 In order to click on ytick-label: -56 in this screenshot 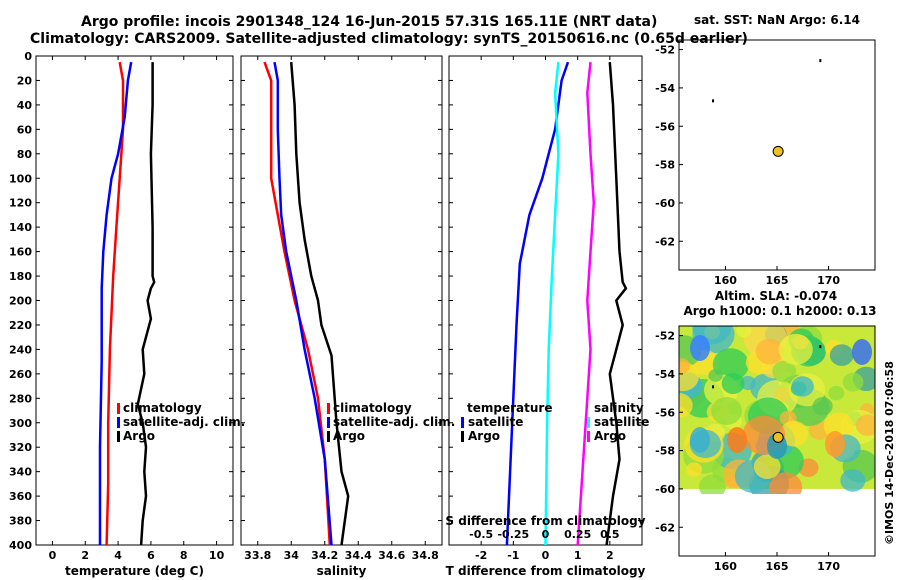, I will do `click(665, 126)`.